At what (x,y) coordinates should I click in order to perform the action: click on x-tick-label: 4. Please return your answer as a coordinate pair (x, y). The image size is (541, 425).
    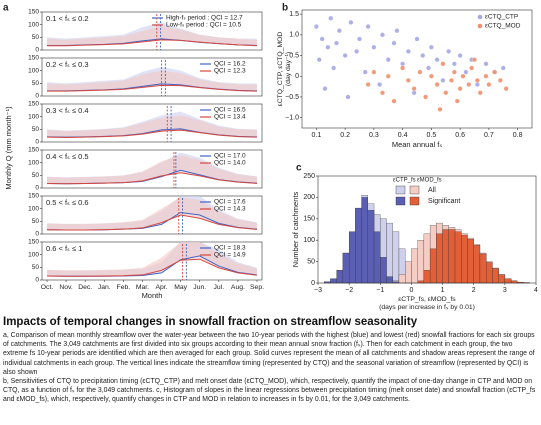
    Looking at the image, I should click on (536, 290).